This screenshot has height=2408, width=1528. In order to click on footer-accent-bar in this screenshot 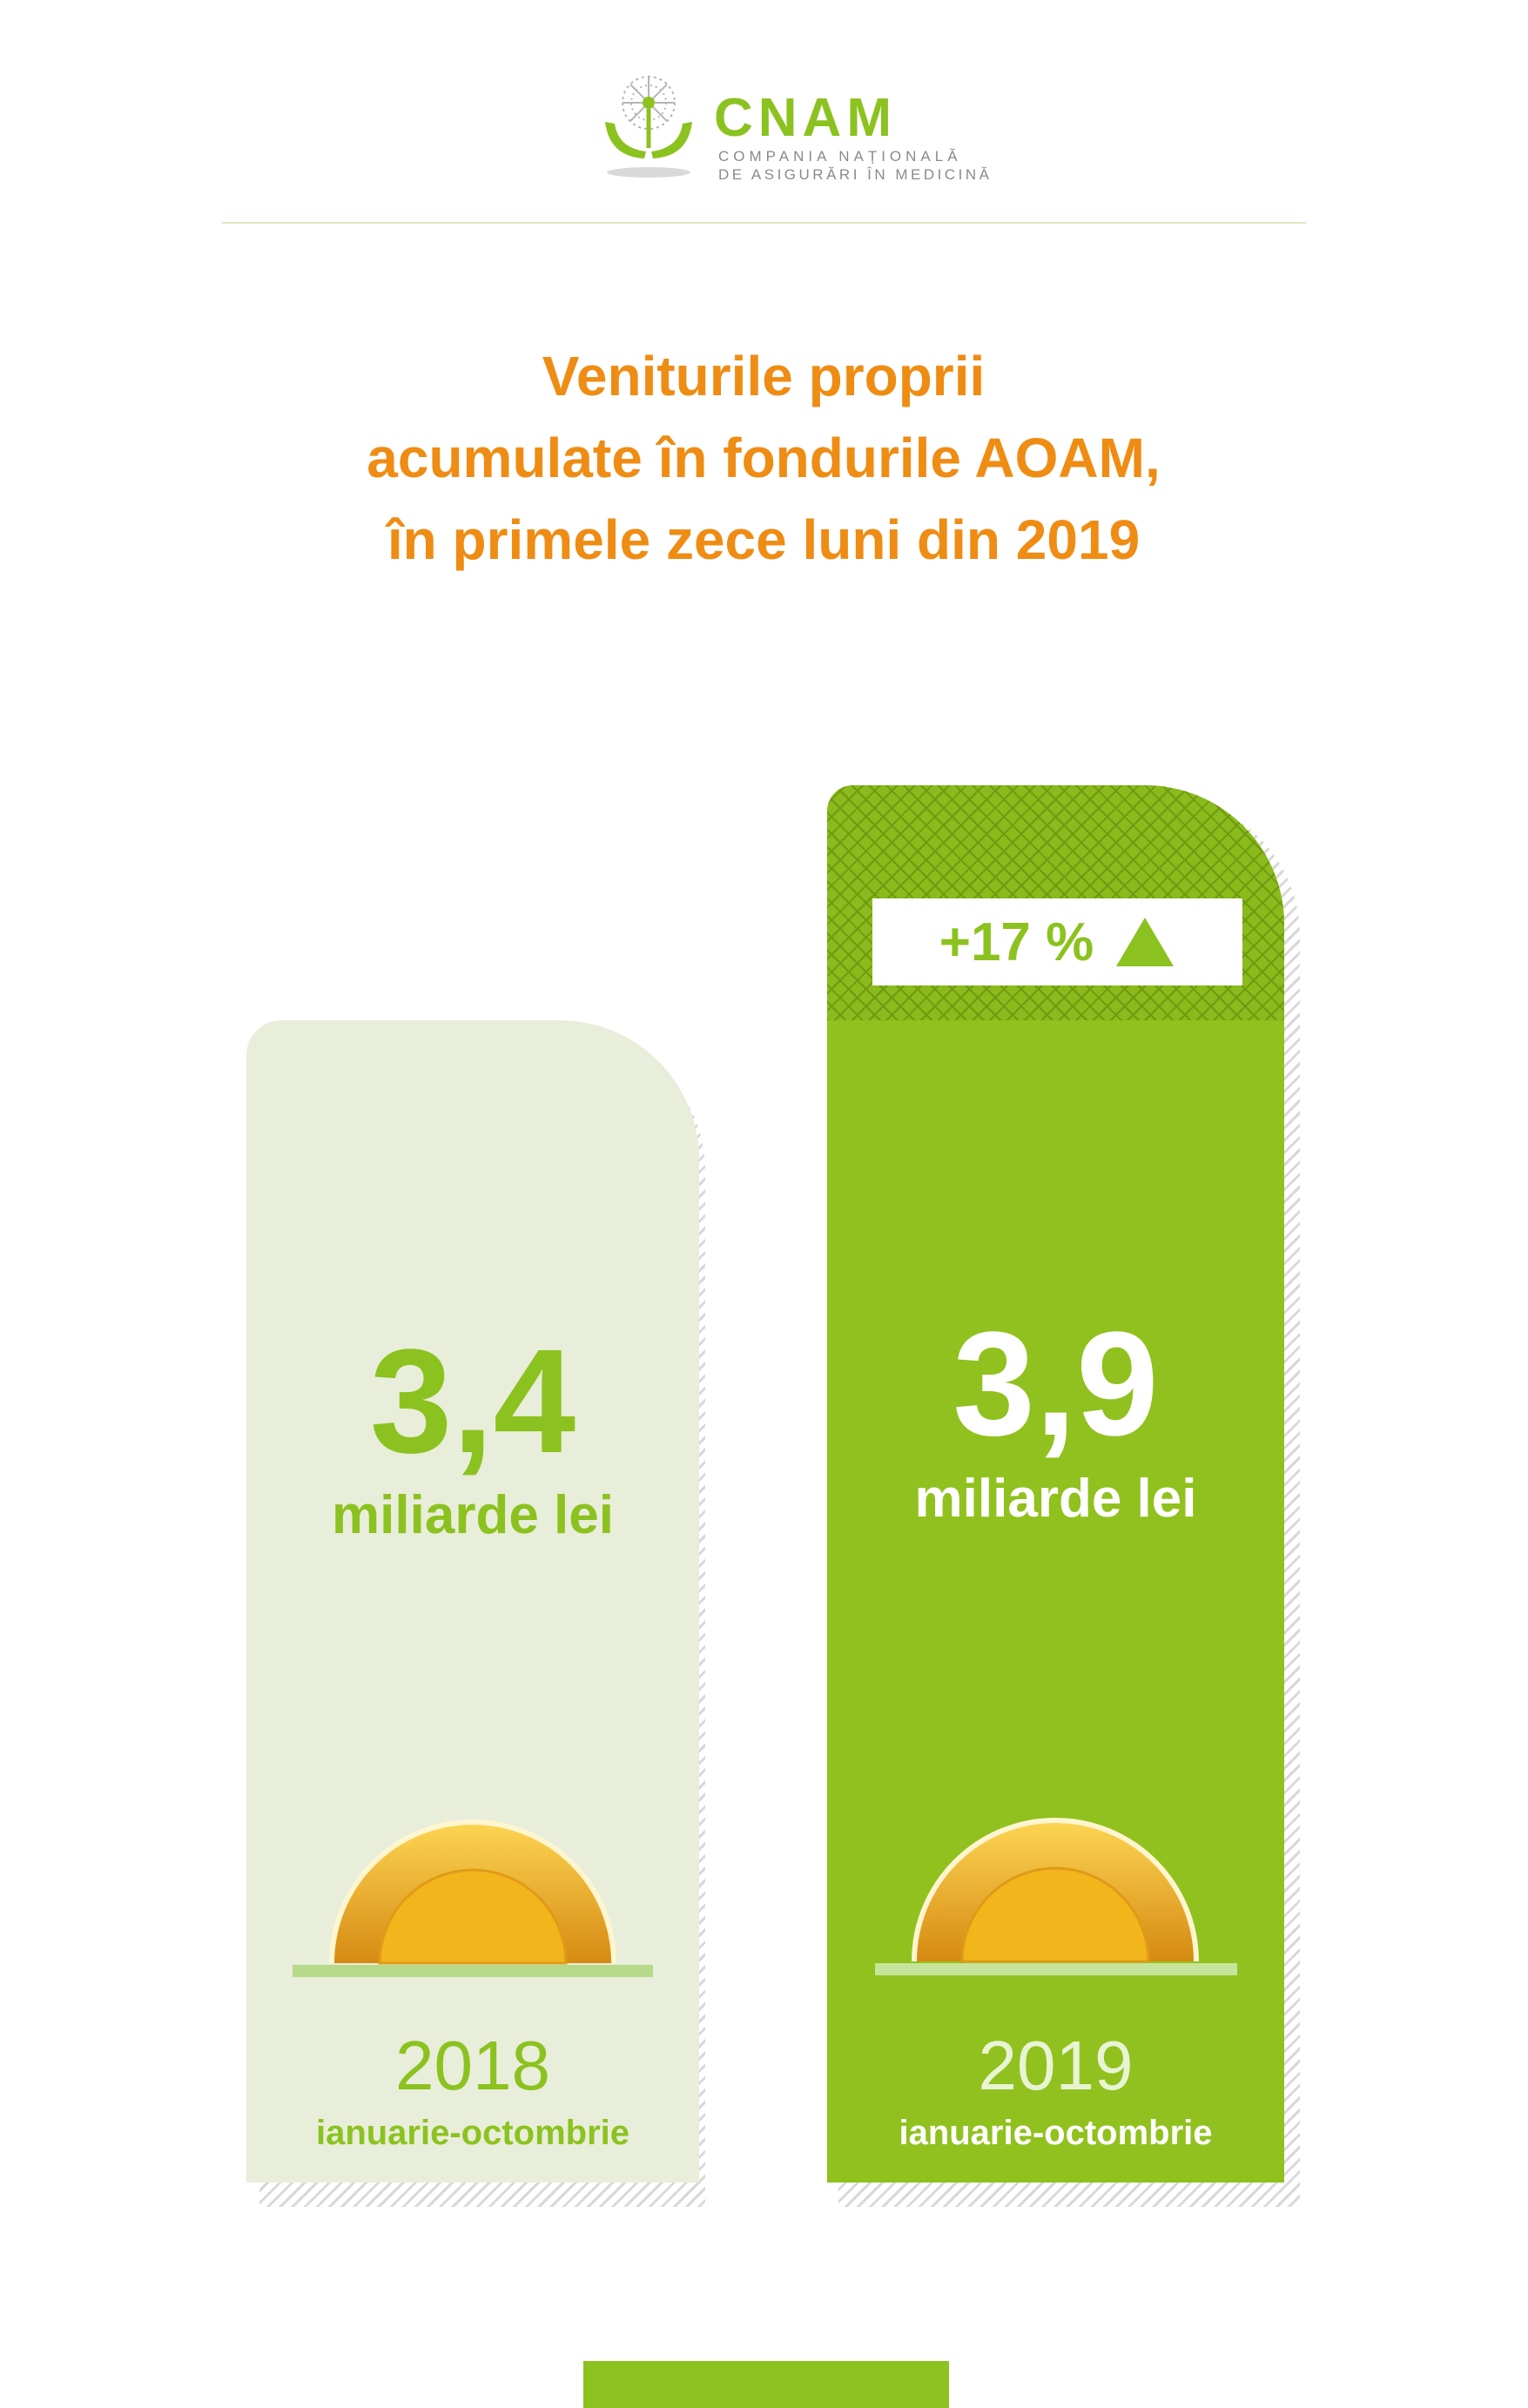, I will do `click(766, 2384)`.